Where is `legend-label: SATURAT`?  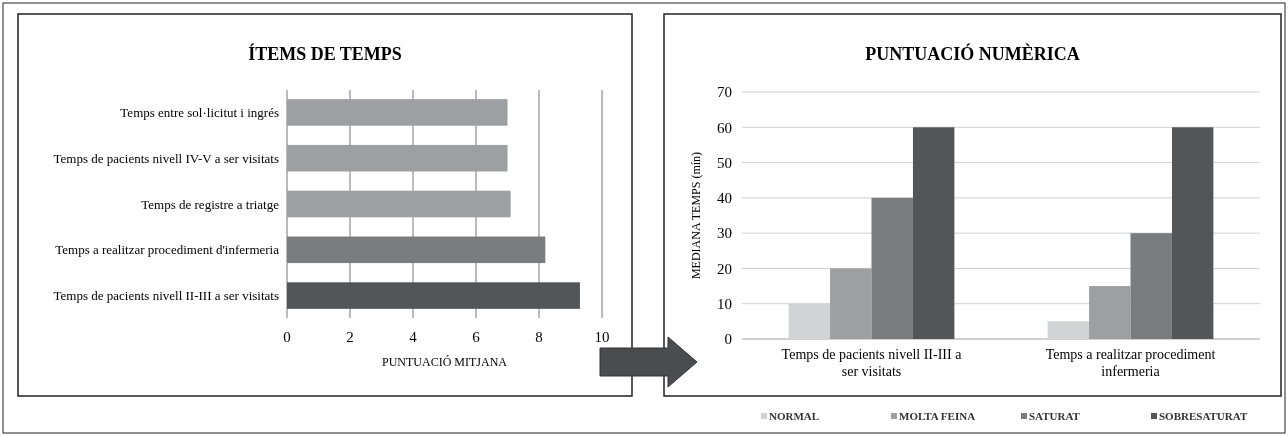 legend-label: SATURAT is located at coordinates (1055, 416).